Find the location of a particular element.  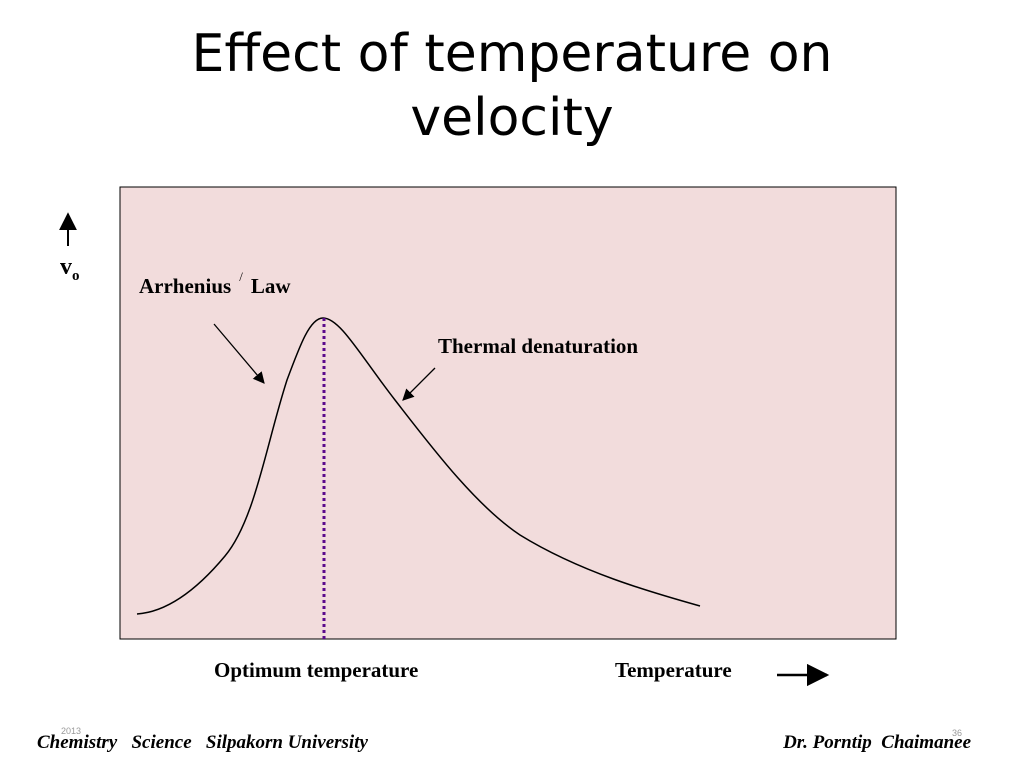

slide-page-number: 36 is located at coordinates (957, 733).